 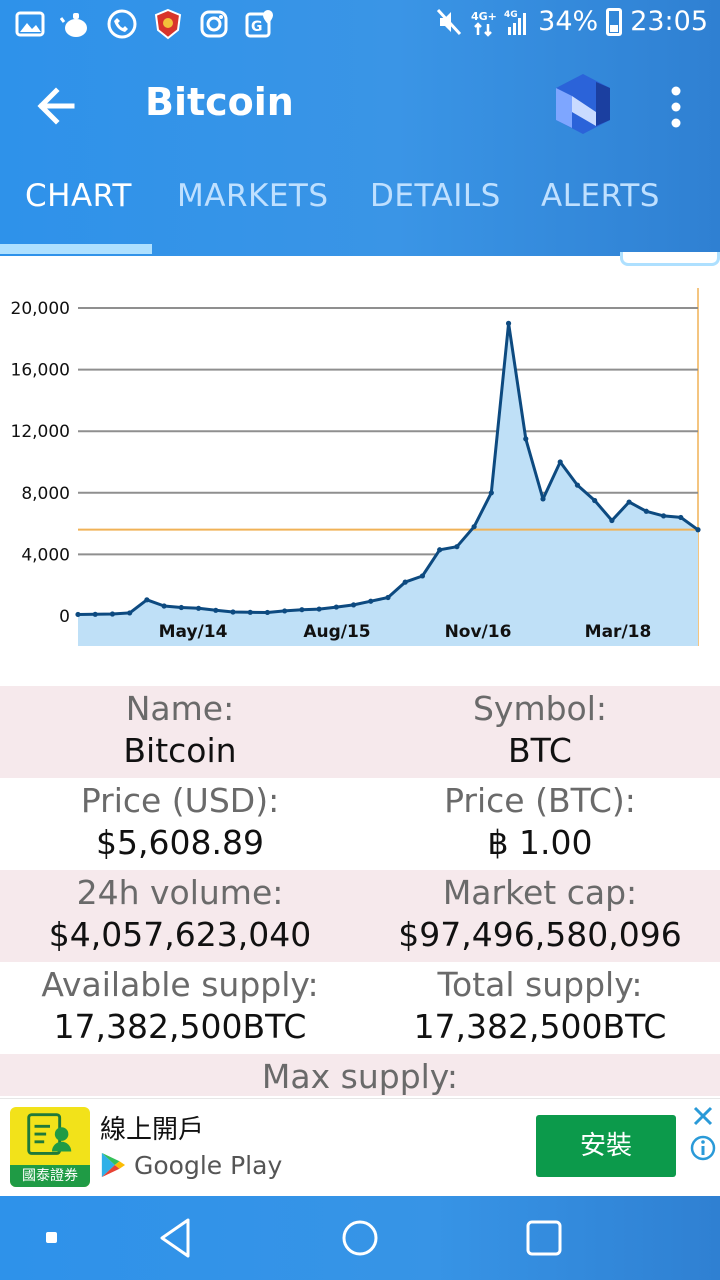 I want to click on ad-banner: 國泰證券 線上開戶 Google Play 安裝, so click(x=360, y=1147).